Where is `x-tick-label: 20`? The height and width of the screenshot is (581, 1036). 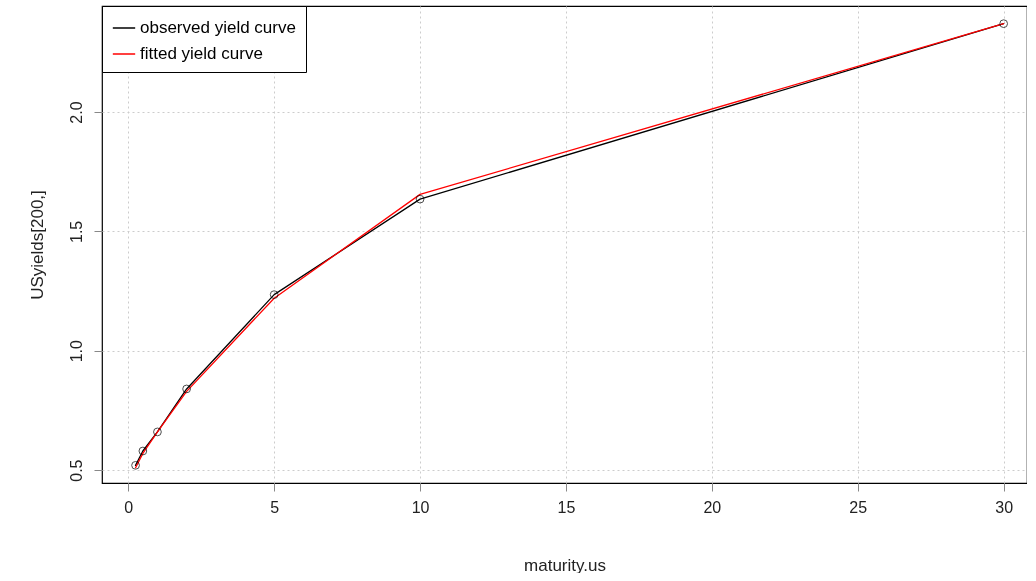 x-tick-label: 20 is located at coordinates (712, 507).